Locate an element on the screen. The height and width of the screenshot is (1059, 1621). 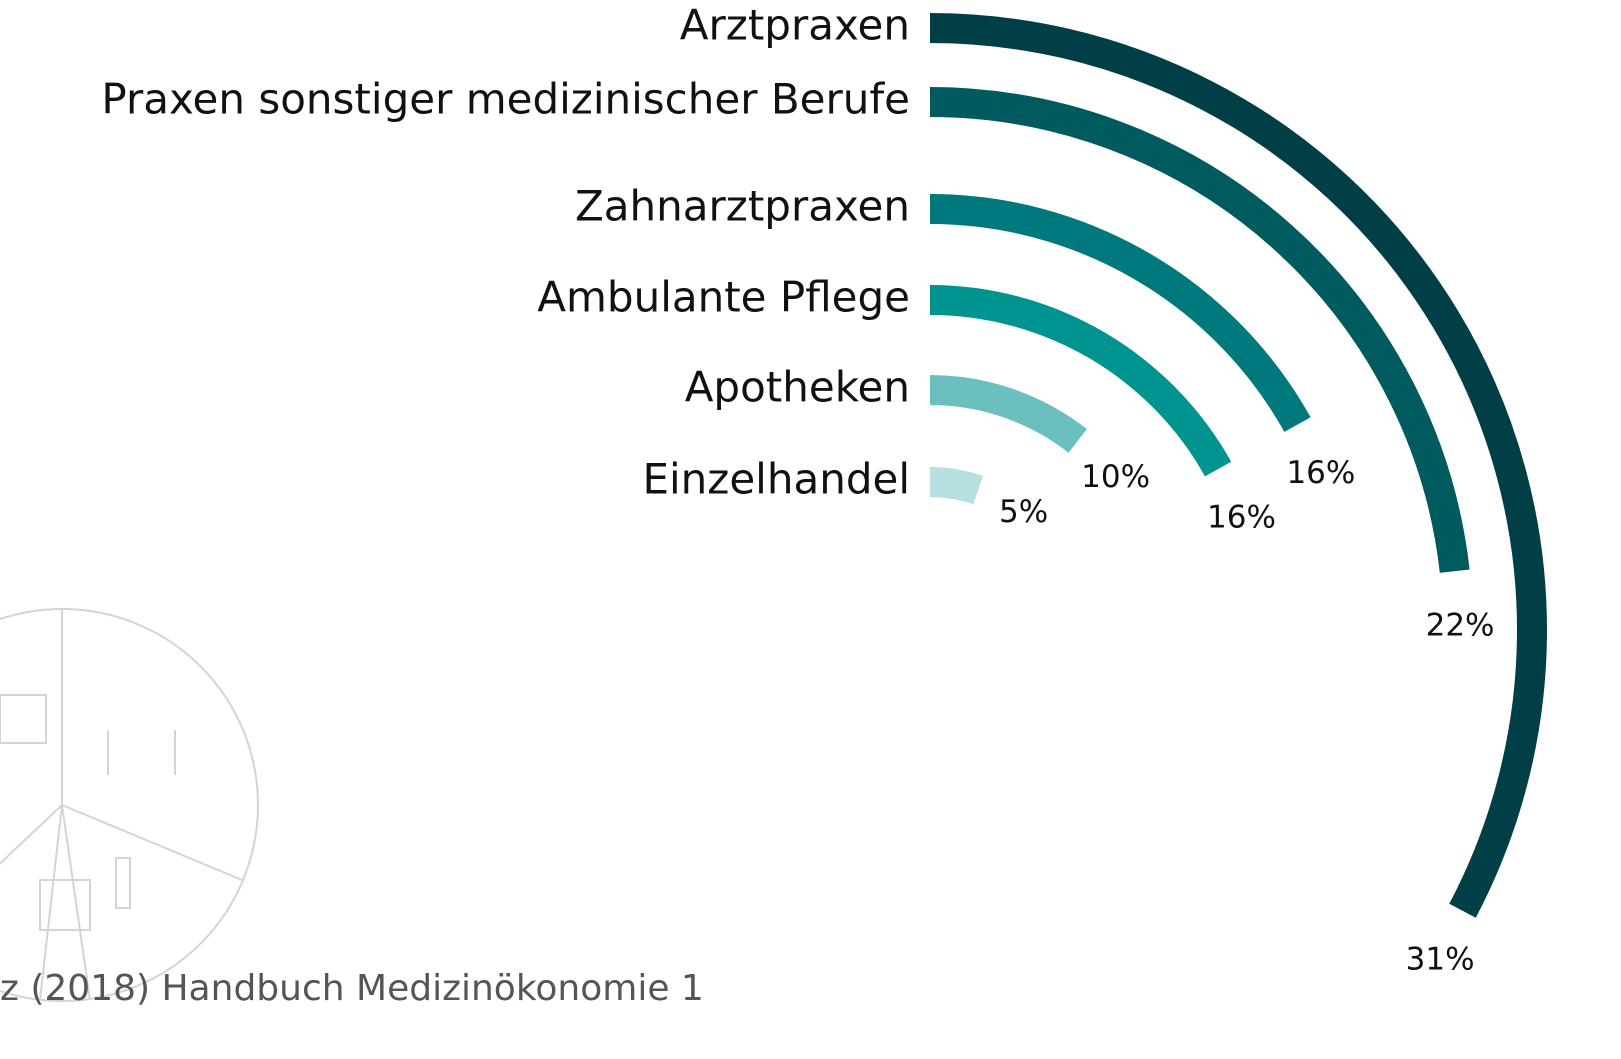
category-label: Apotheken is located at coordinates (797, 387).